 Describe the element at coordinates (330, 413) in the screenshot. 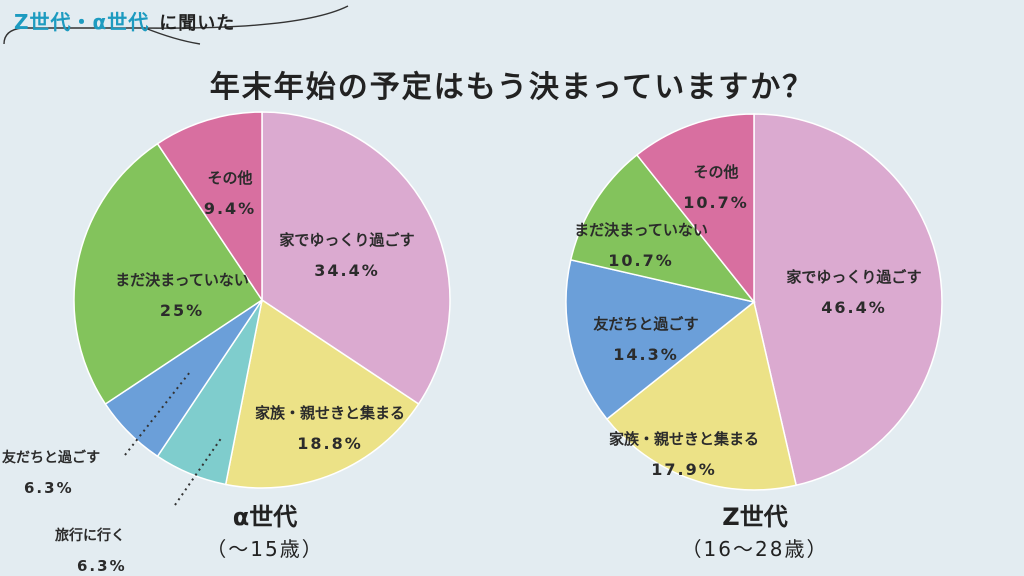

I see `pie-0-label-1: 家族・親せきと集まる` at that location.